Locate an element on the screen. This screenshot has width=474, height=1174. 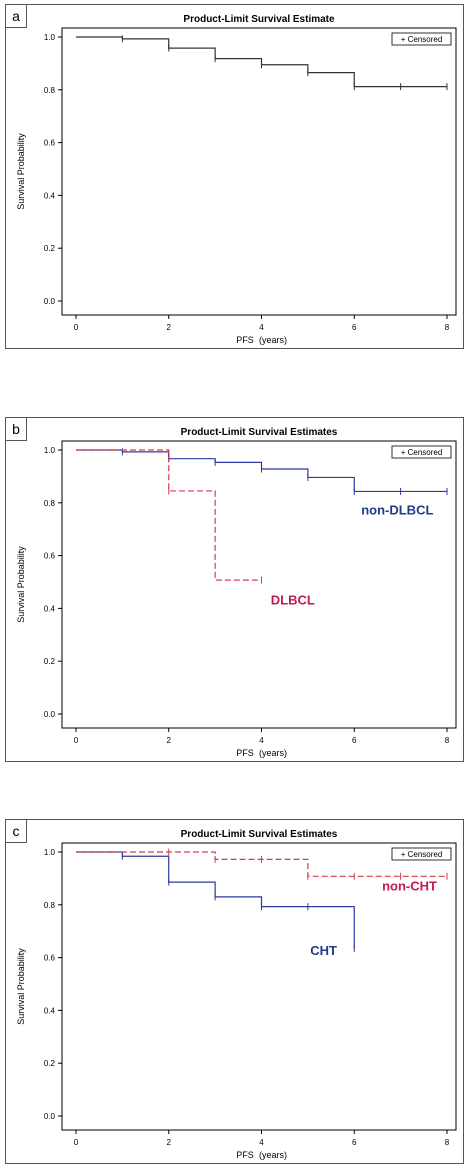
panel-label-a: a is located at coordinates (16, 16).